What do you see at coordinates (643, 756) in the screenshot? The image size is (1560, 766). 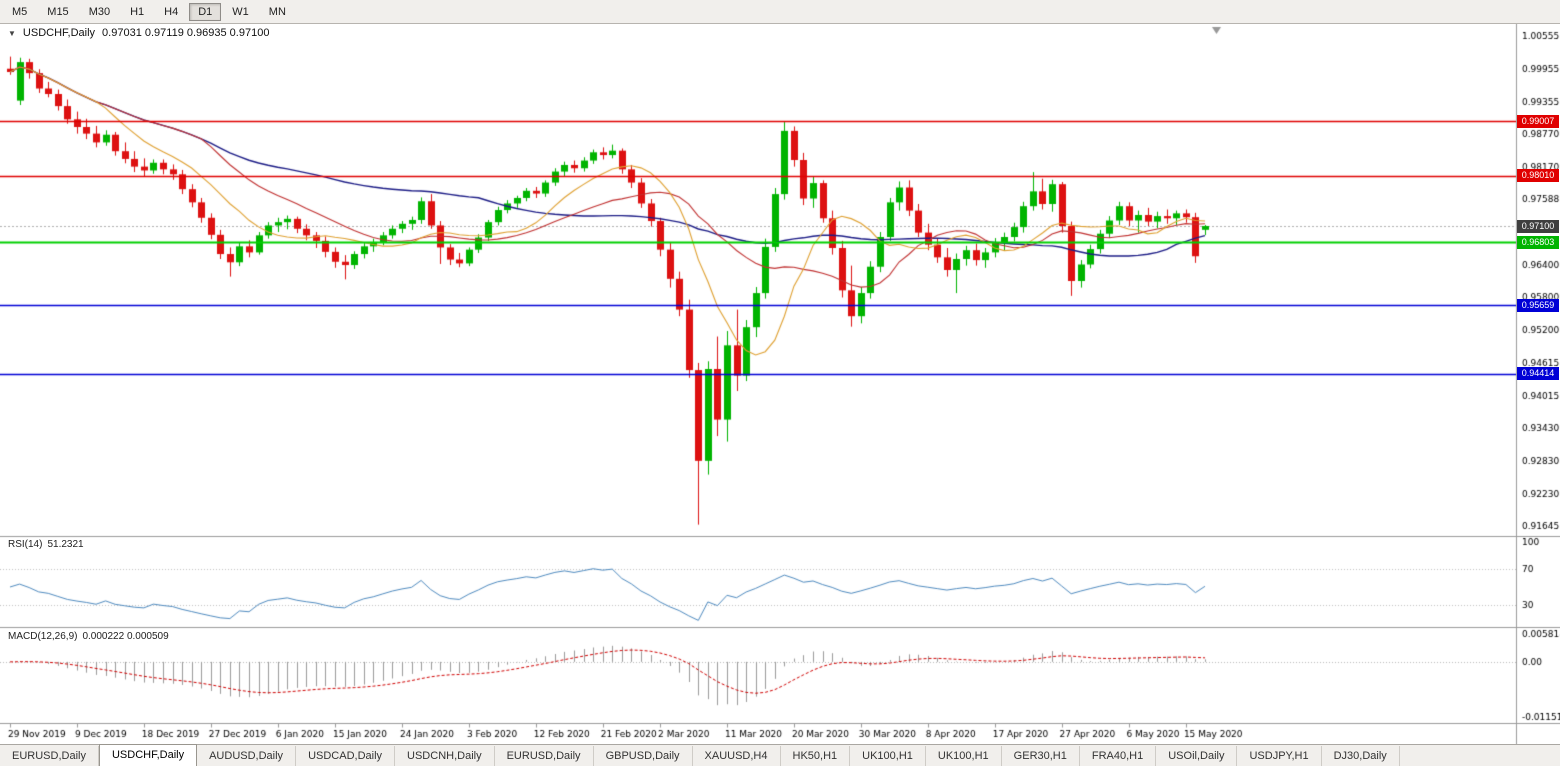 I see `symbol-tab-6-gbpusd-daily: GBPUSD,Daily` at bounding box center [643, 756].